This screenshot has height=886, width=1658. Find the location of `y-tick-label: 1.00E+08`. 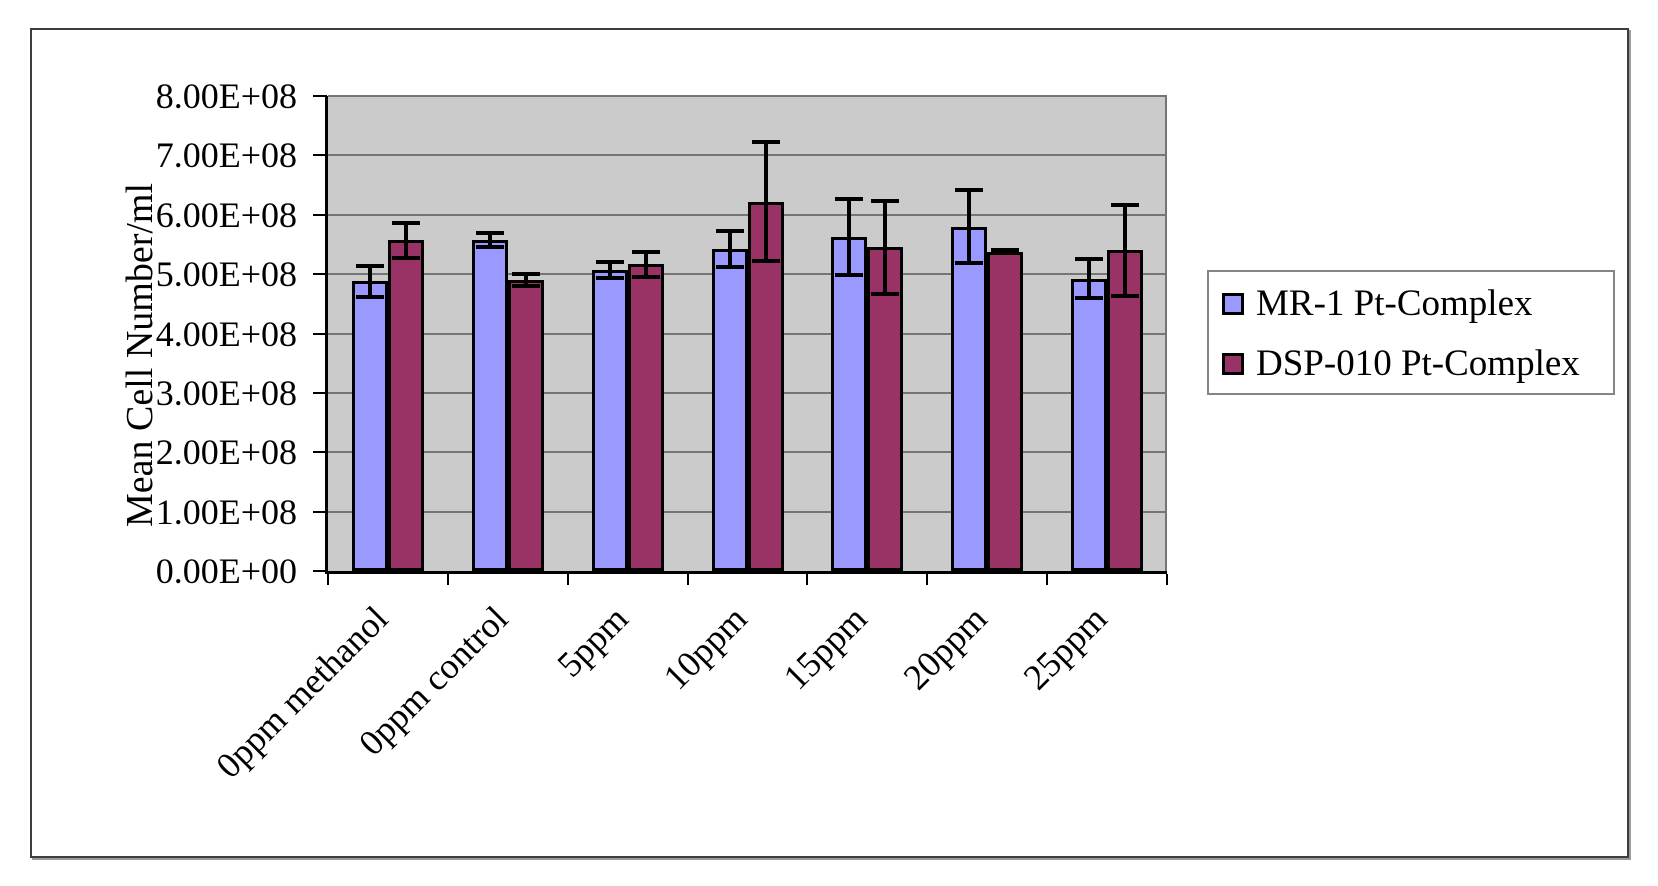

y-tick-label: 1.00E+08 is located at coordinates (226, 511).